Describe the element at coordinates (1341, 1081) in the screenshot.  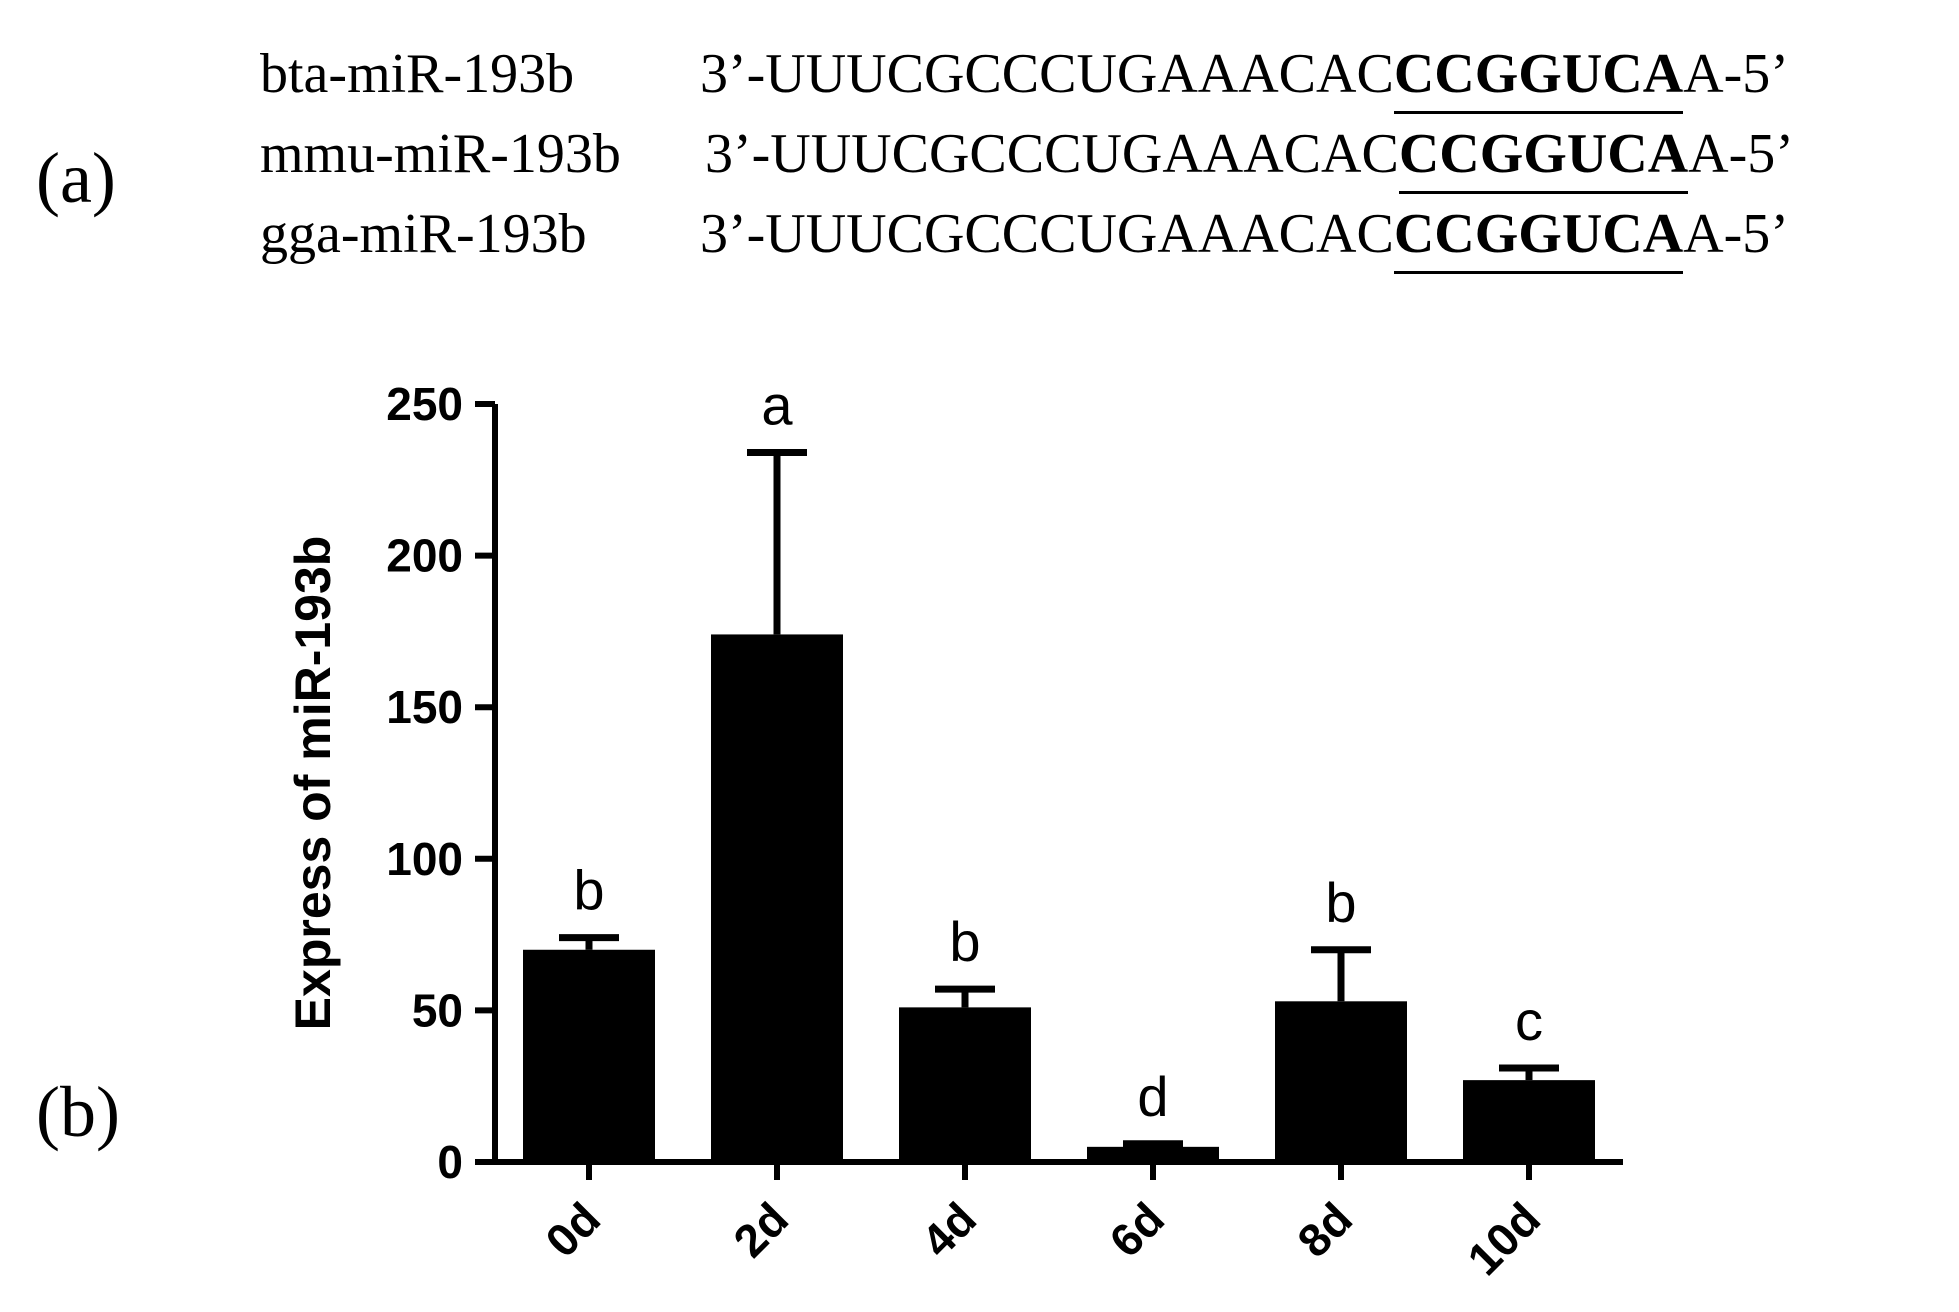
I see `bar-8d` at that location.